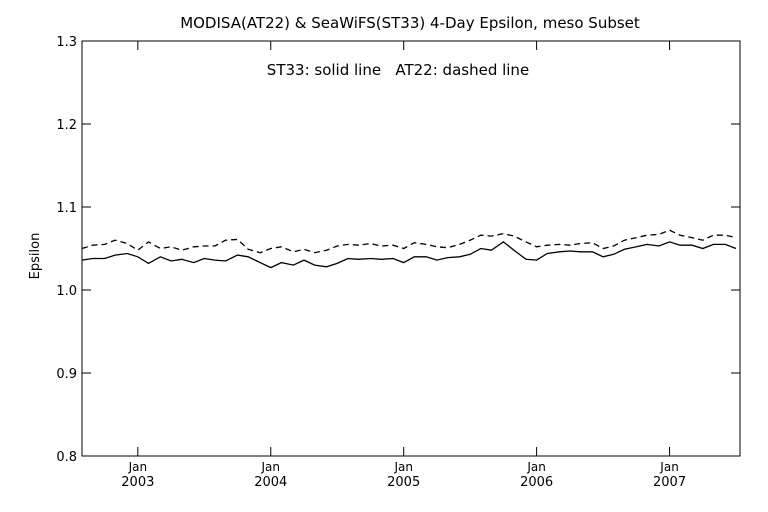 The image size is (768, 512). I want to click on y-tick-label: 0.8, so click(66, 457).